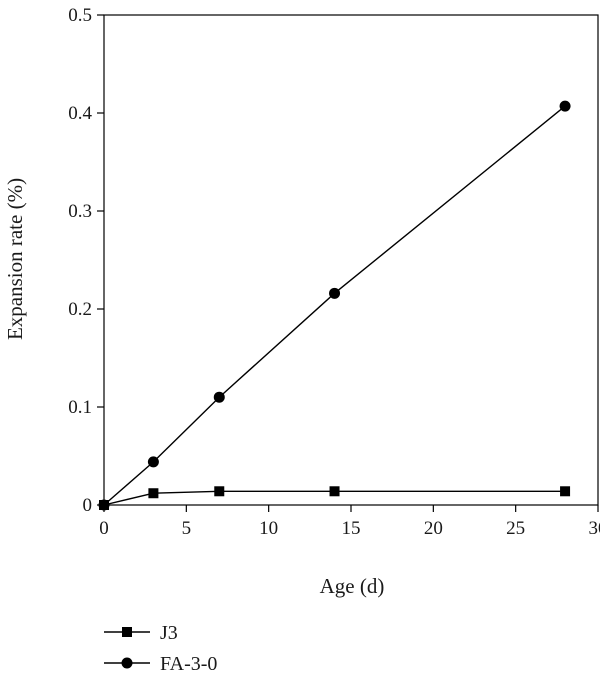  What do you see at coordinates (80, 15) in the screenshot?
I see `y-tick-label: 0.5` at bounding box center [80, 15].